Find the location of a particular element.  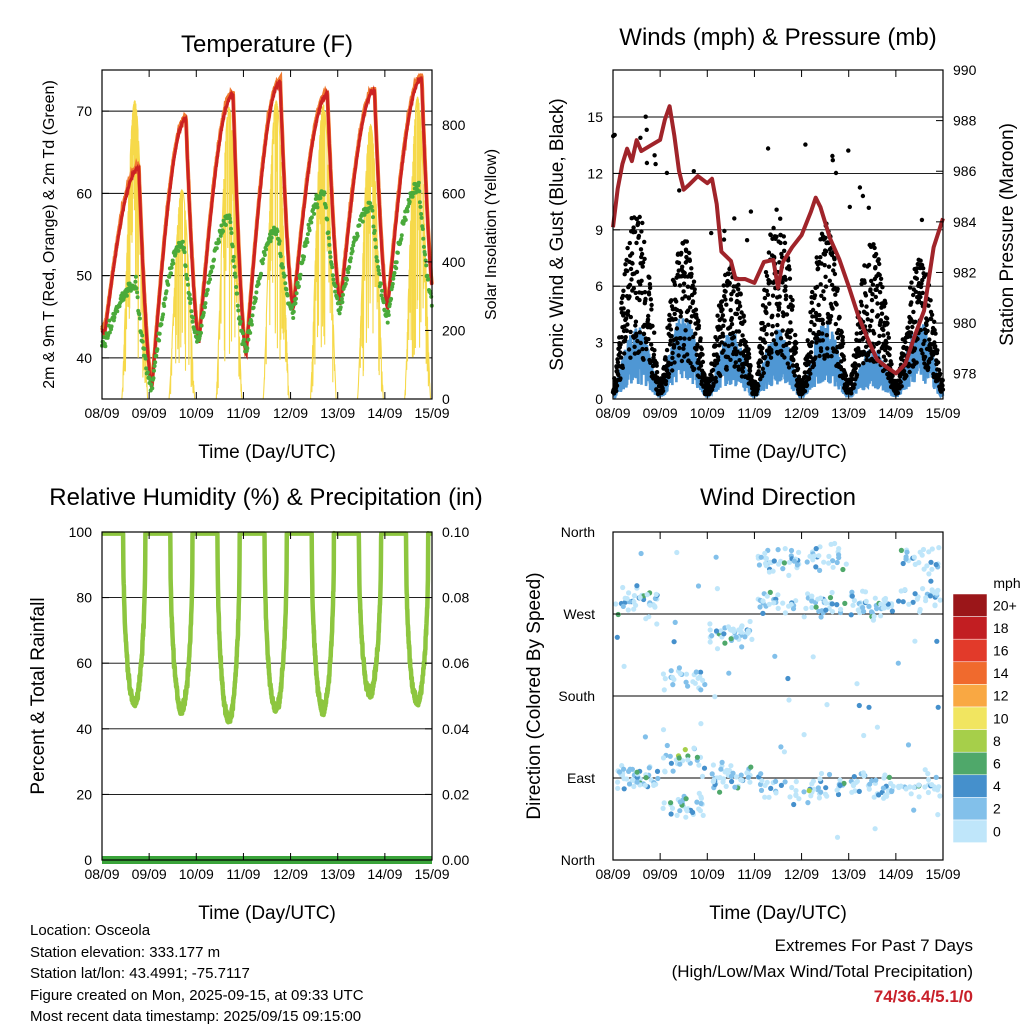

y-tick-label-left: 60 is located at coordinates (84, 663).